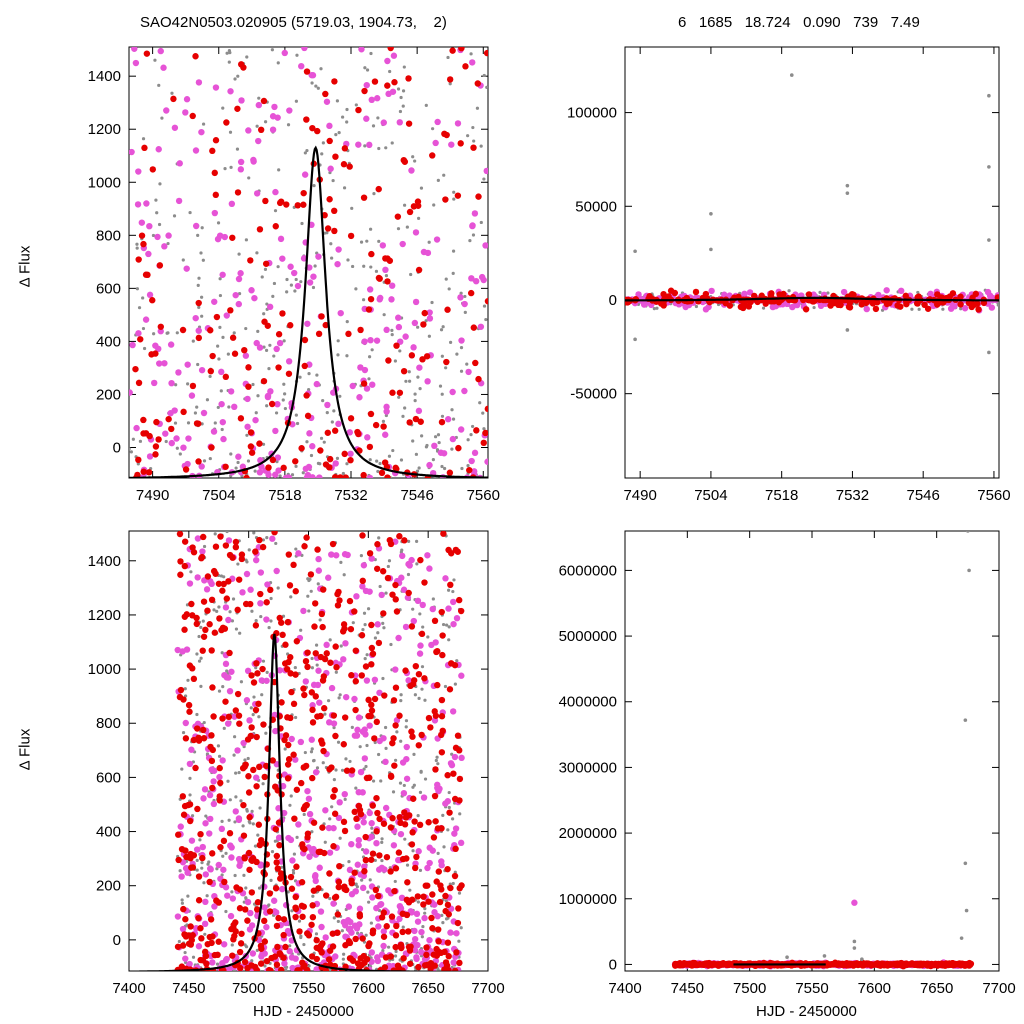 The image size is (1024, 1024). Describe the element at coordinates (284, 495) in the screenshot. I see `x-tick-label: 7518` at that location.